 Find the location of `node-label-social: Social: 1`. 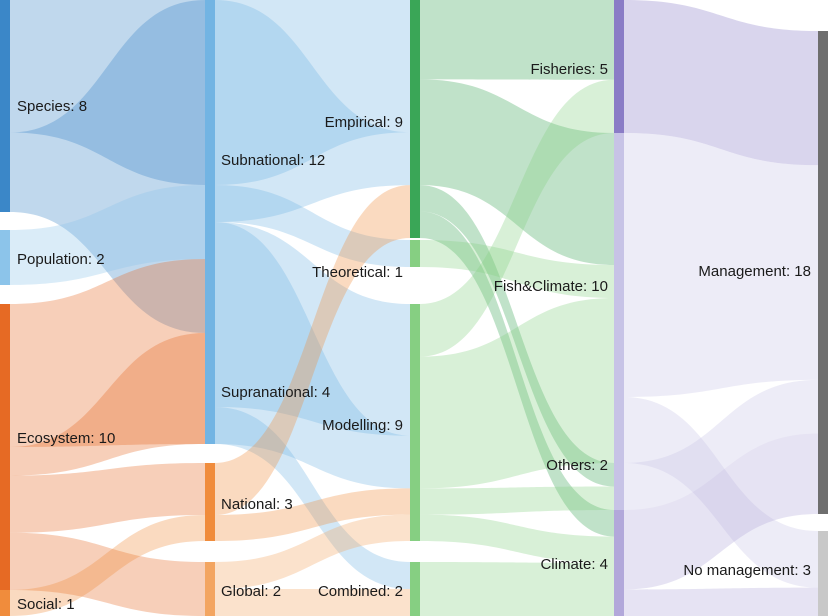

node-label-social: Social: 1 is located at coordinates (46, 604).